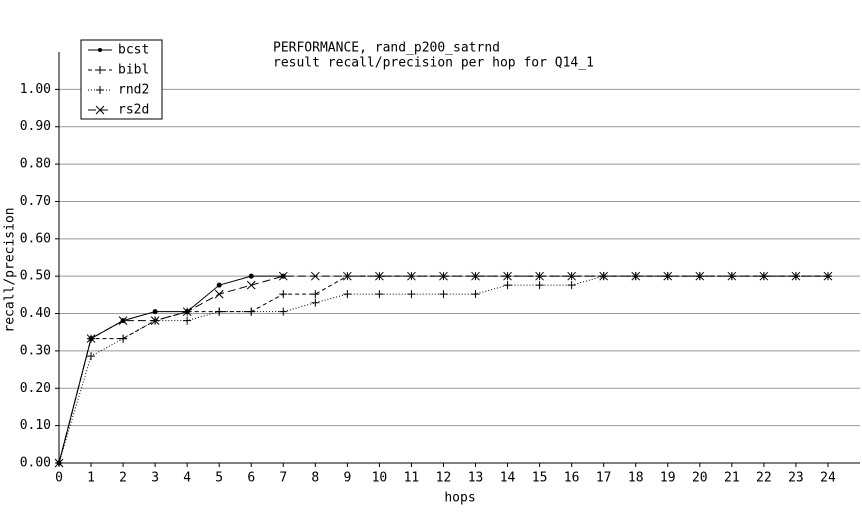  Describe the element at coordinates (35, 388) in the screenshot. I see `y-tick-label: 0.20` at that location.